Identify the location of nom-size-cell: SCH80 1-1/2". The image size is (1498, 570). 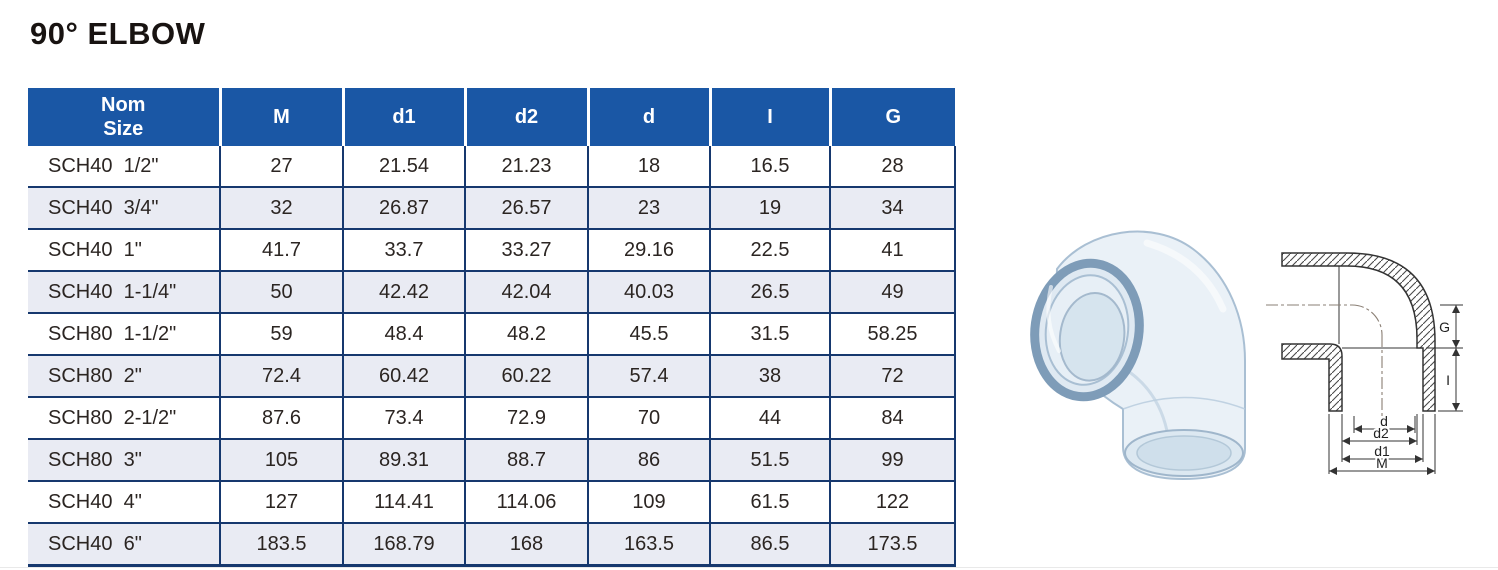
(124, 334).